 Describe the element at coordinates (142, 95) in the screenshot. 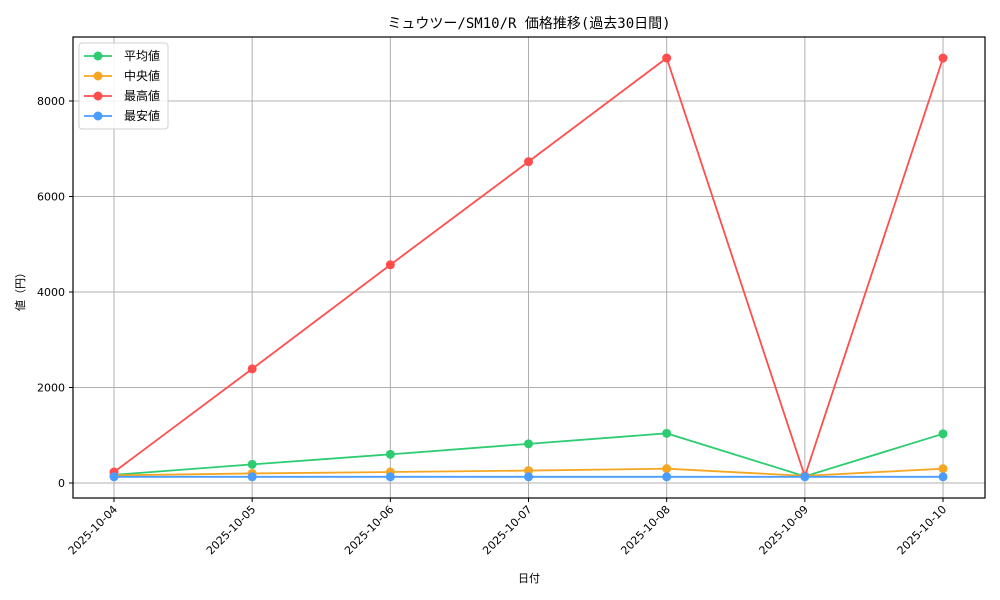

I see `legend-label: 最高値` at that location.